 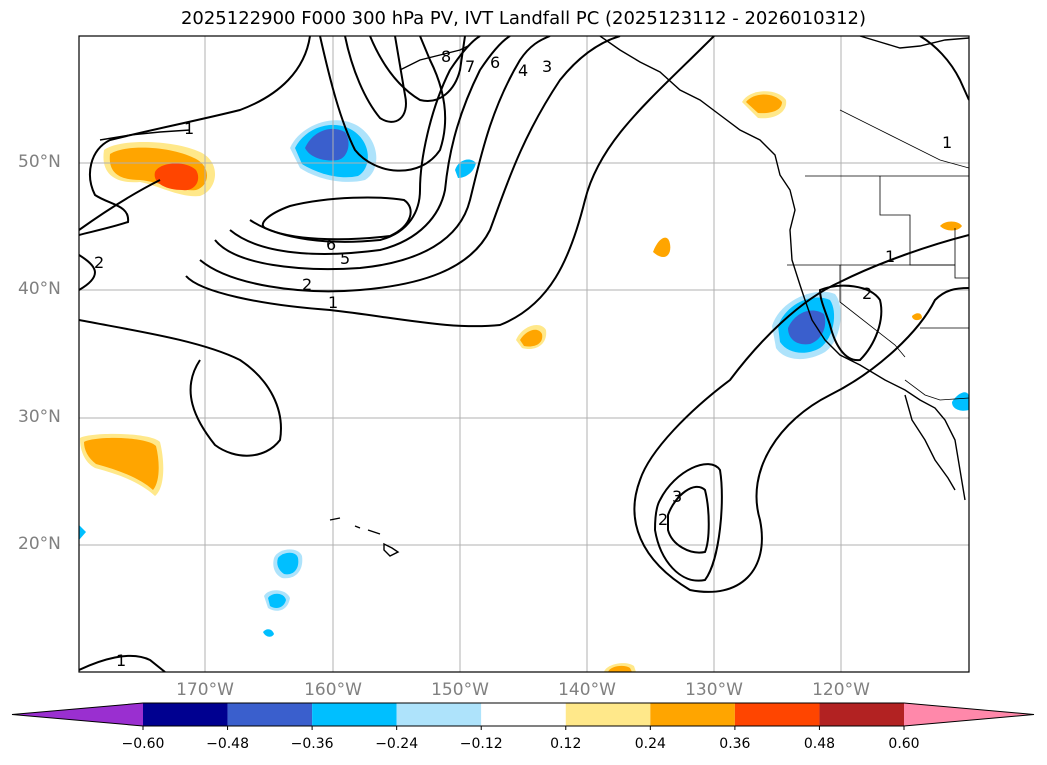 What do you see at coordinates (969, 714) in the screenshot?
I see `colorbar-extend-high` at bounding box center [969, 714].